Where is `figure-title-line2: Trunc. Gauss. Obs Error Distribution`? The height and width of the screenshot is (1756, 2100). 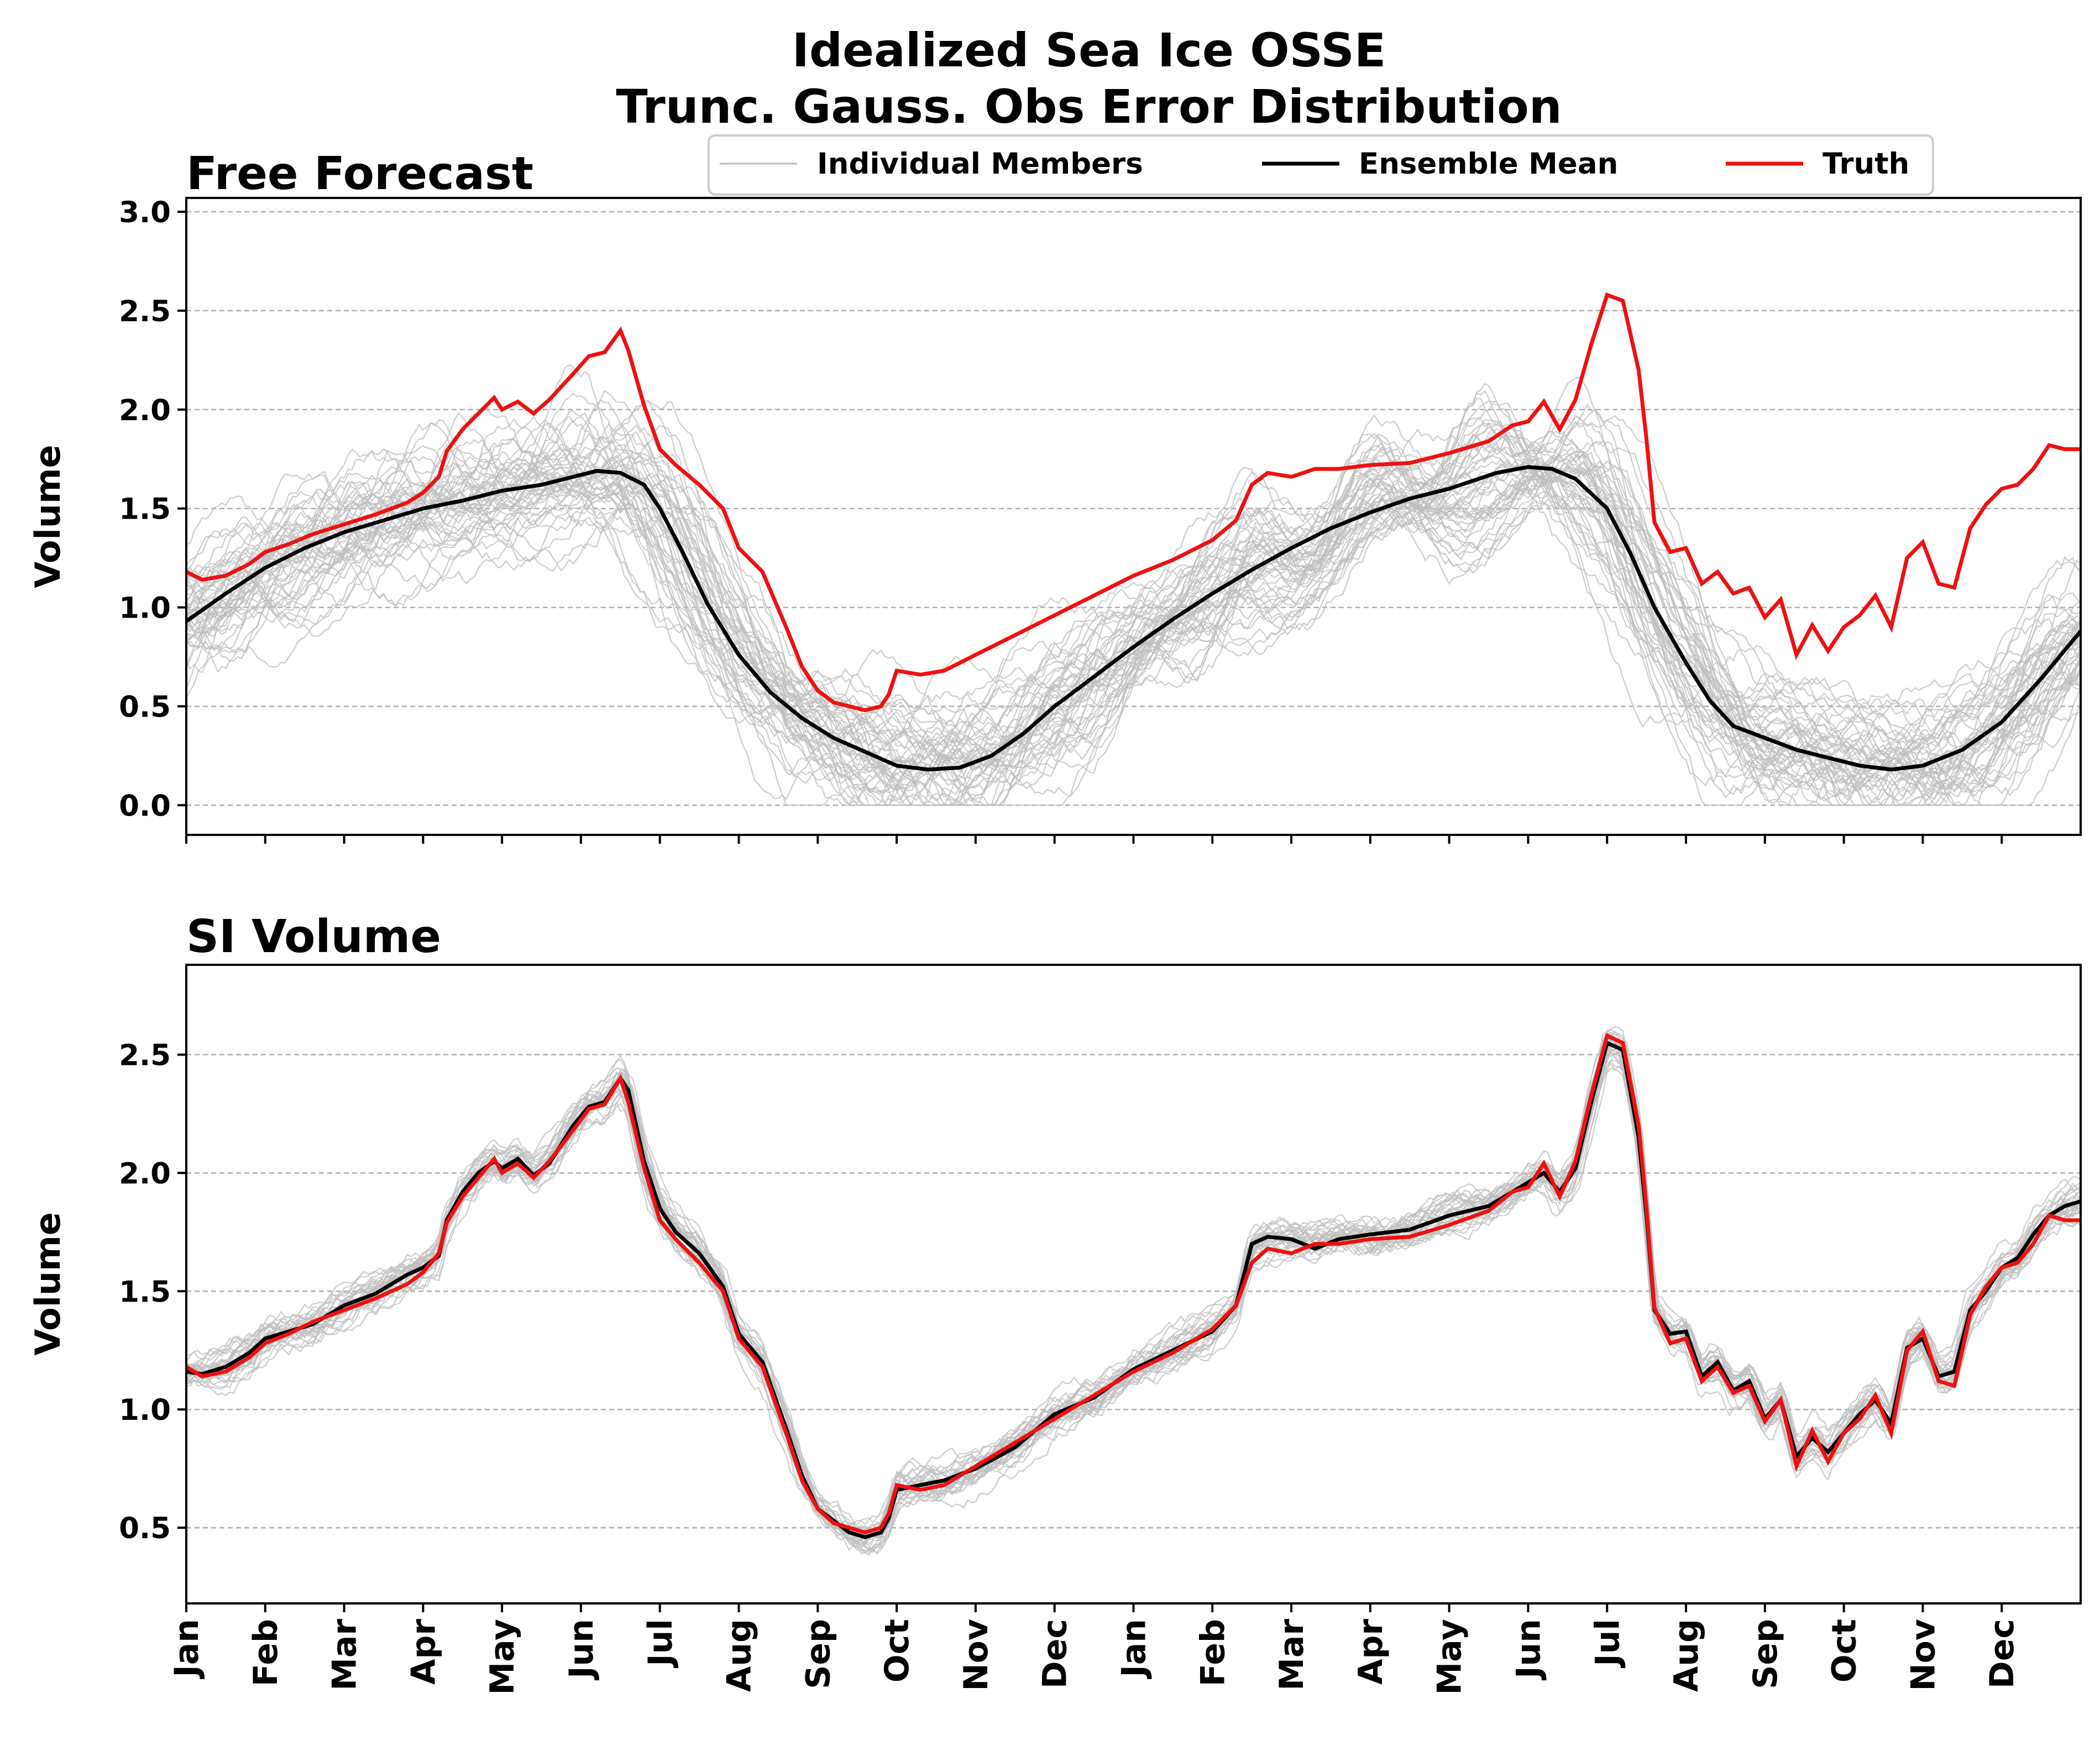 figure-title-line2: Trunc. Gauss. Obs Error Distribution is located at coordinates (1089, 107).